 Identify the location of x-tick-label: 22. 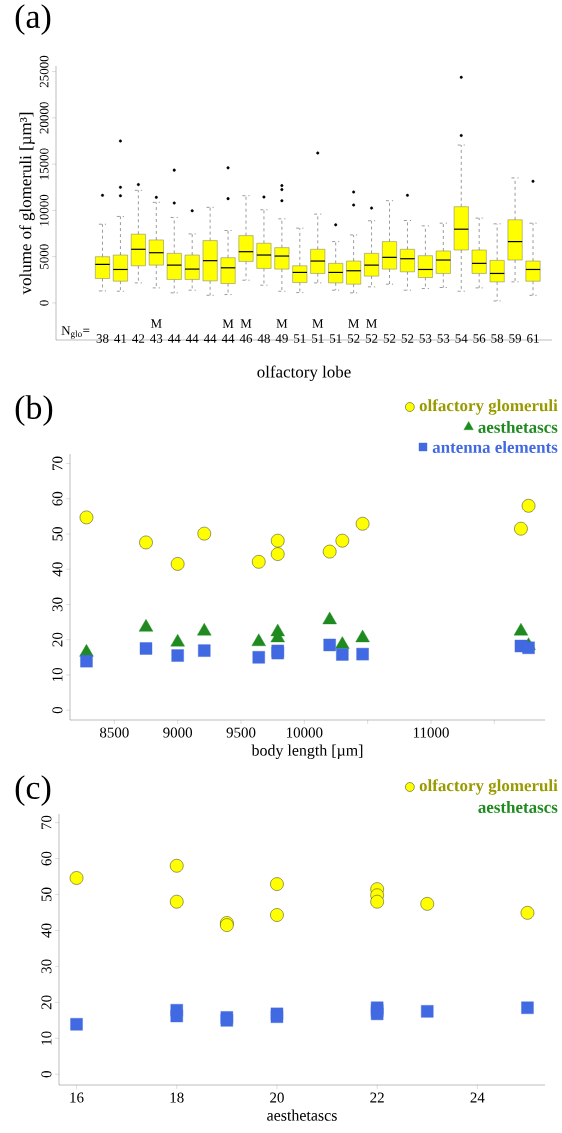
(377, 1097).